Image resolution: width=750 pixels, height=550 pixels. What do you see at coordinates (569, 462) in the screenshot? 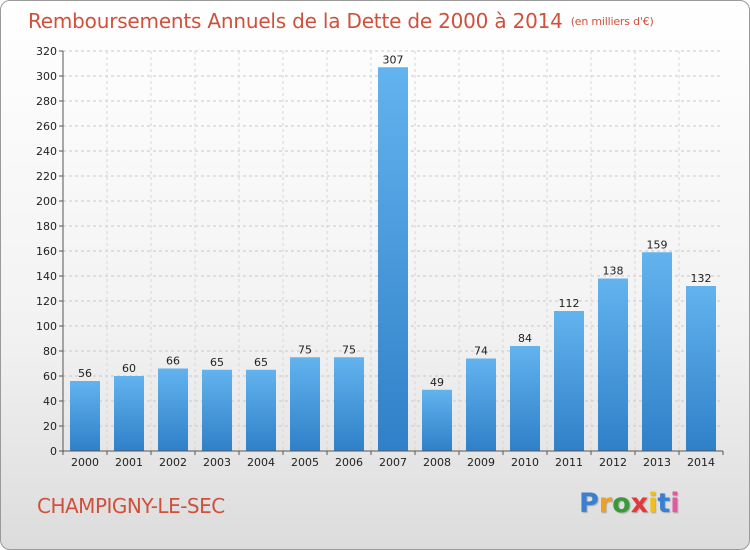
I see `x-tick-label: 2011` at bounding box center [569, 462].